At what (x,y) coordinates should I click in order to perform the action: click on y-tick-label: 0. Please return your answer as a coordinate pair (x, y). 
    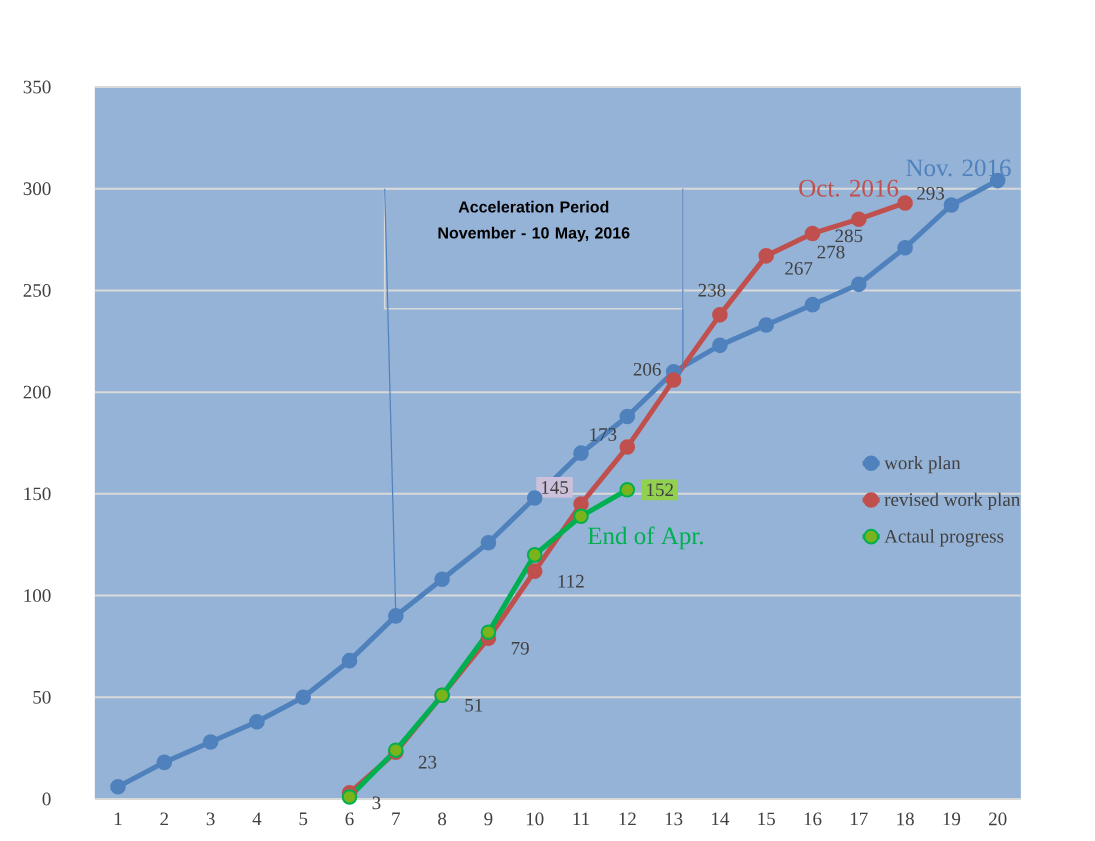
    Looking at the image, I should click on (46, 799).